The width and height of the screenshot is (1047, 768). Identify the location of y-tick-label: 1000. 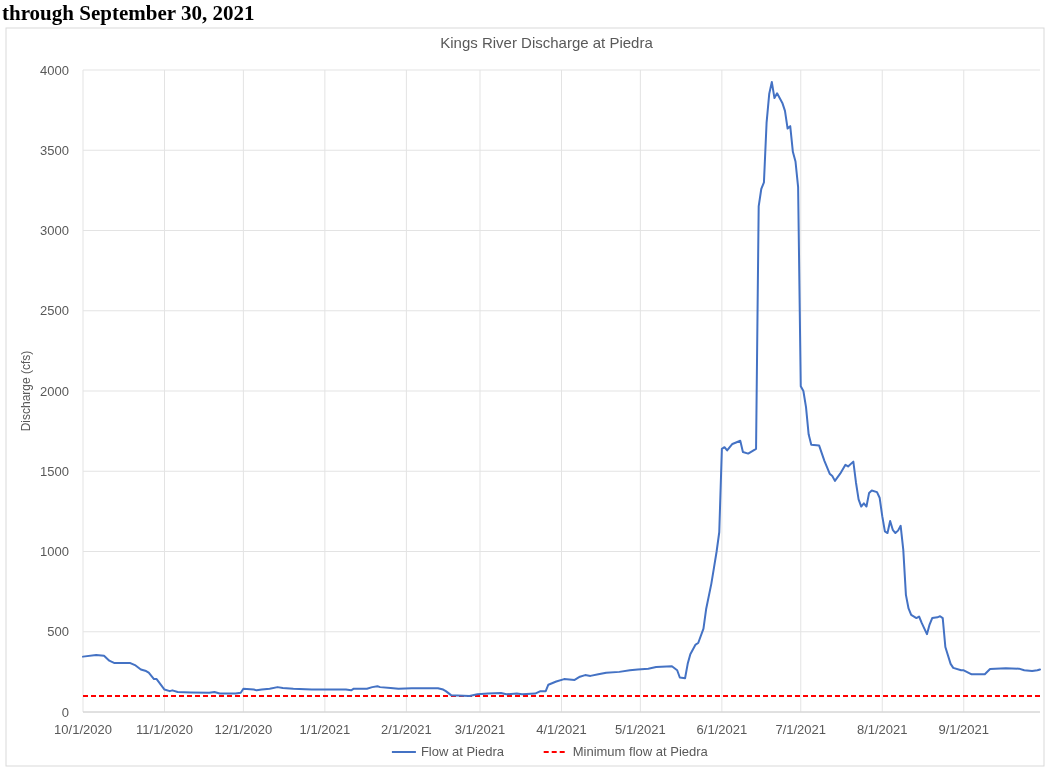
(54, 552).